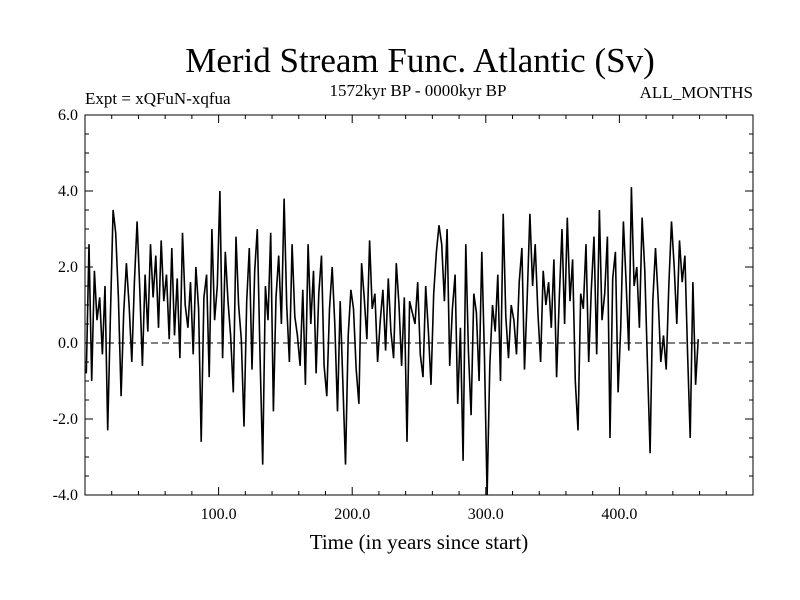 The height and width of the screenshot is (600, 800). Describe the element at coordinates (158, 98) in the screenshot. I see `subtitle-left: Expt = xQFuN-xqfua` at that location.